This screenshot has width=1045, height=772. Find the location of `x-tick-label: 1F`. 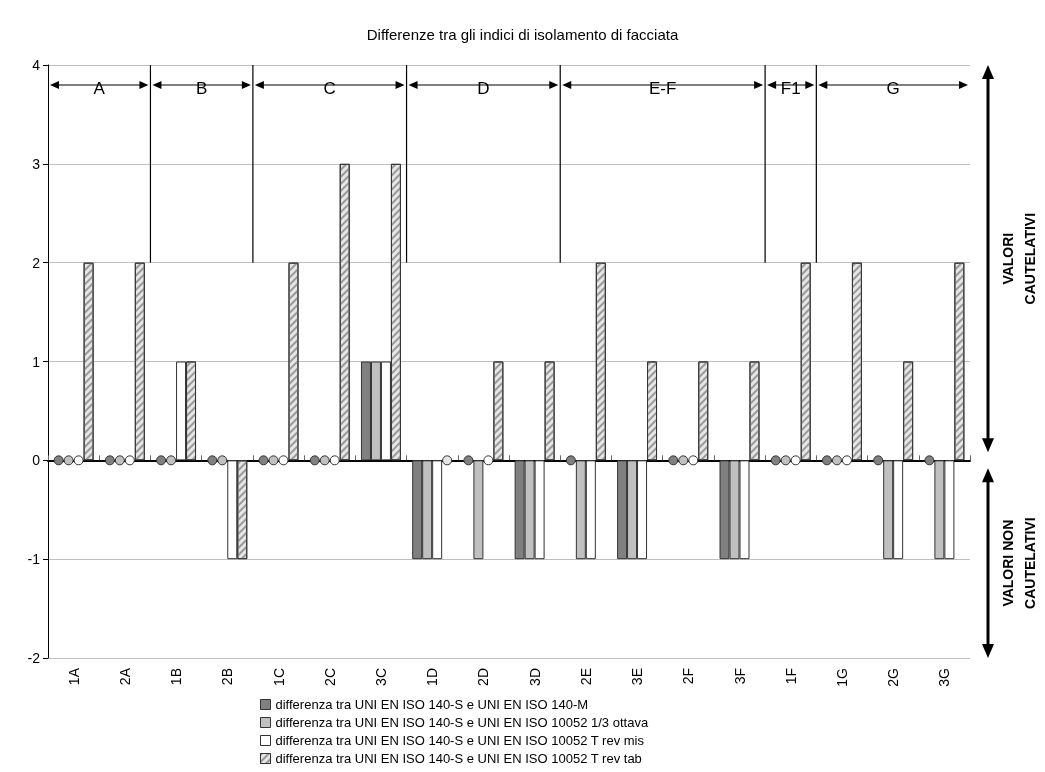

x-tick-label: 1F is located at coordinates (790, 676).